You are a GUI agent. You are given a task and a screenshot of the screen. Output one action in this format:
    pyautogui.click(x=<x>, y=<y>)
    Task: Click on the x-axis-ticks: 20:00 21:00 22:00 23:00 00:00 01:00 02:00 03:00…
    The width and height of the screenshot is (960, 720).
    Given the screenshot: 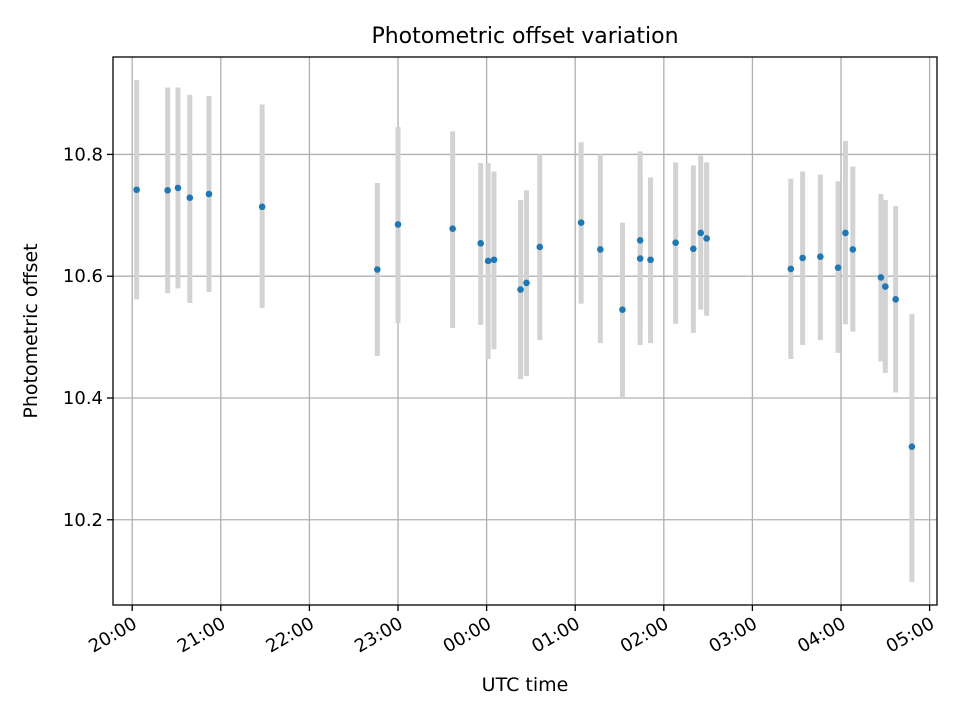 What is the action you would take?
    pyautogui.click(x=511, y=631)
    